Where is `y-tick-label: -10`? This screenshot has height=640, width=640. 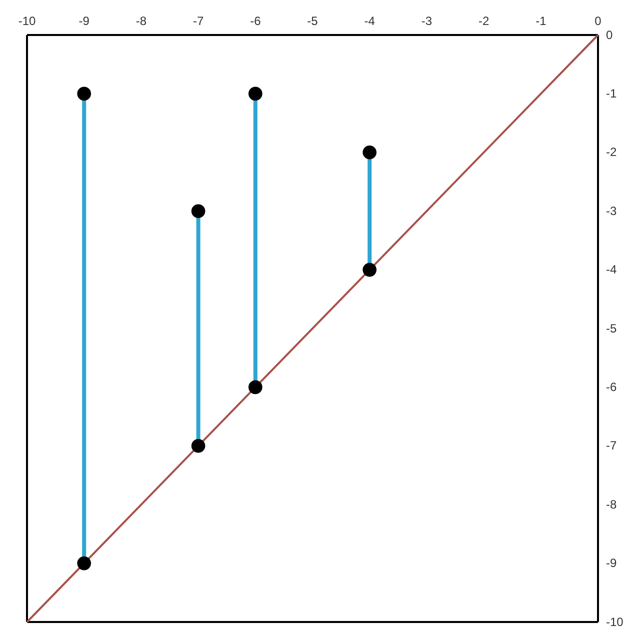
y-tick-label: -10 is located at coordinates (615, 621).